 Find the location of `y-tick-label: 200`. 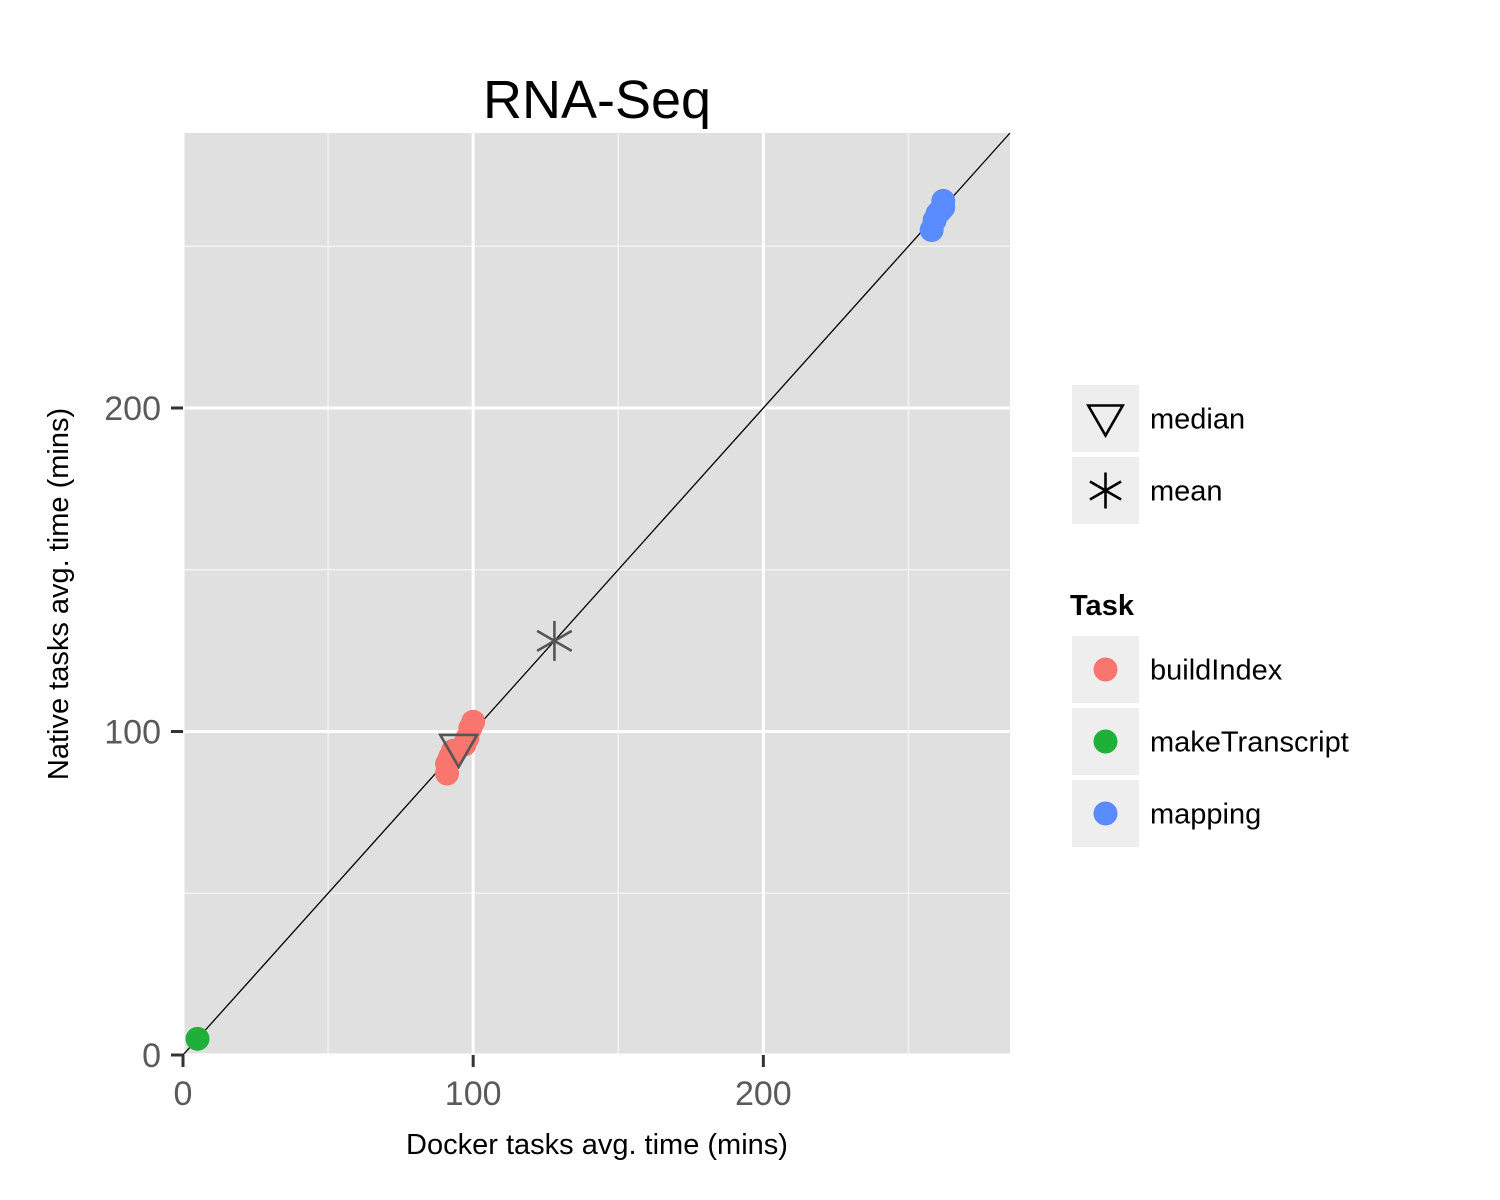

y-tick-label: 200 is located at coordinates (132, 409).